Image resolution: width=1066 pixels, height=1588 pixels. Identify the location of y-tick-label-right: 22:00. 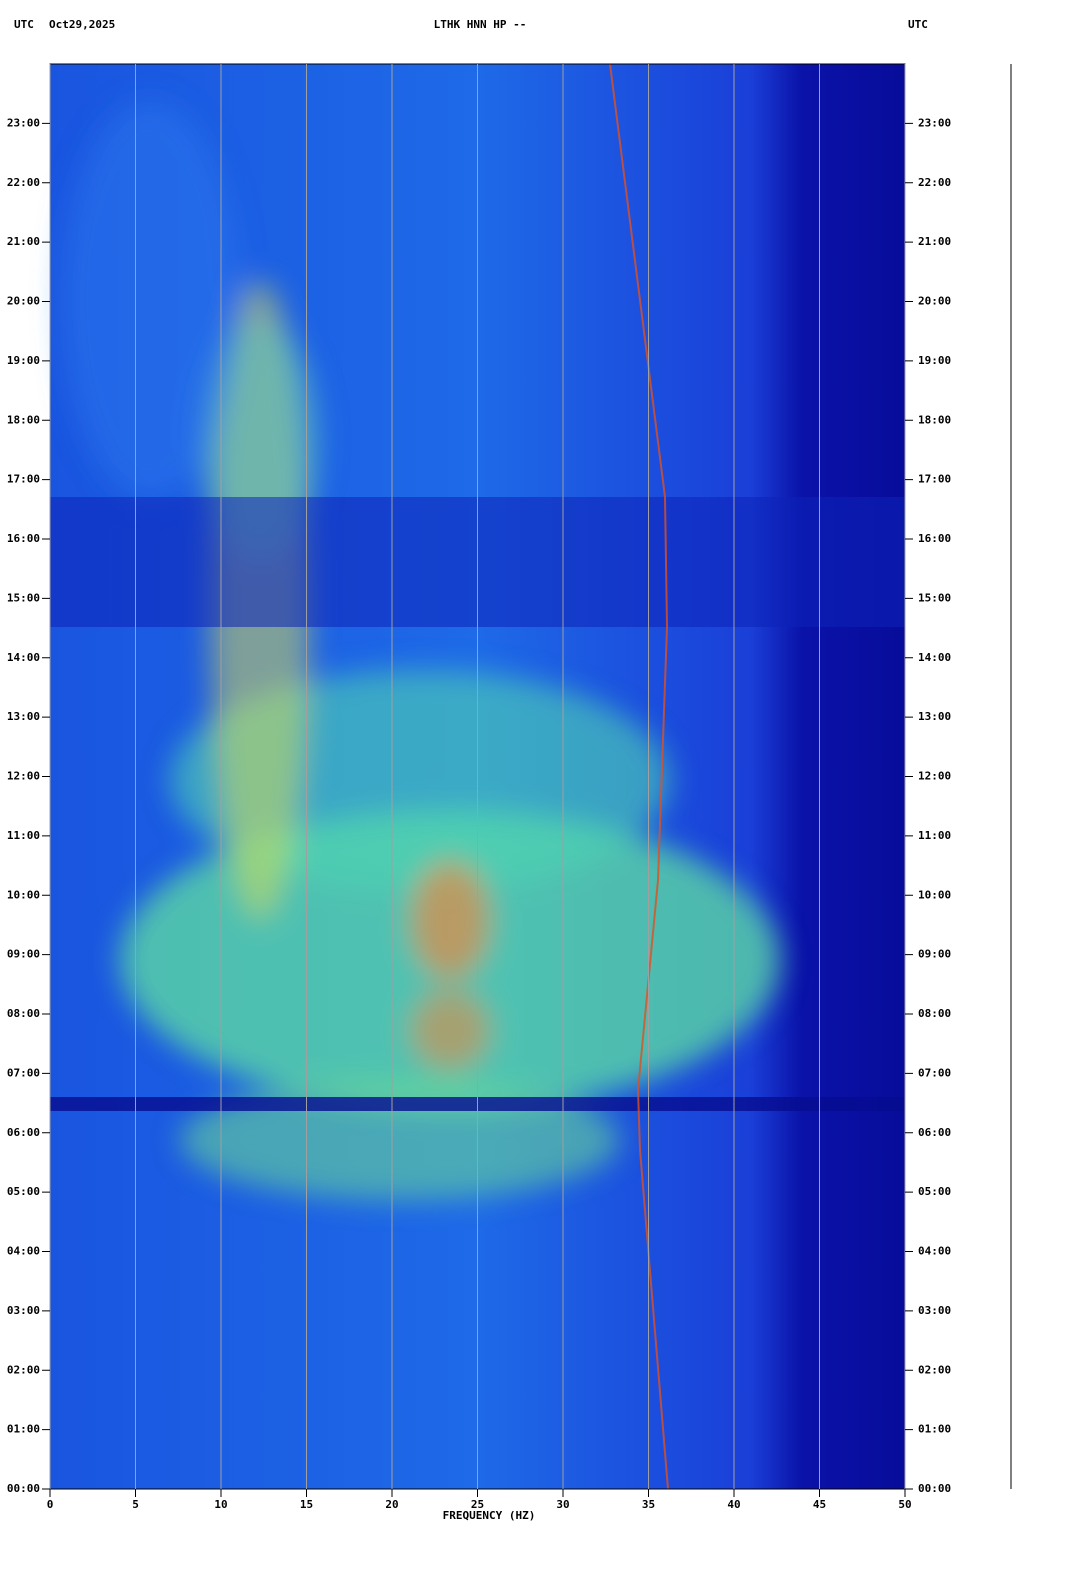
(934, 182).